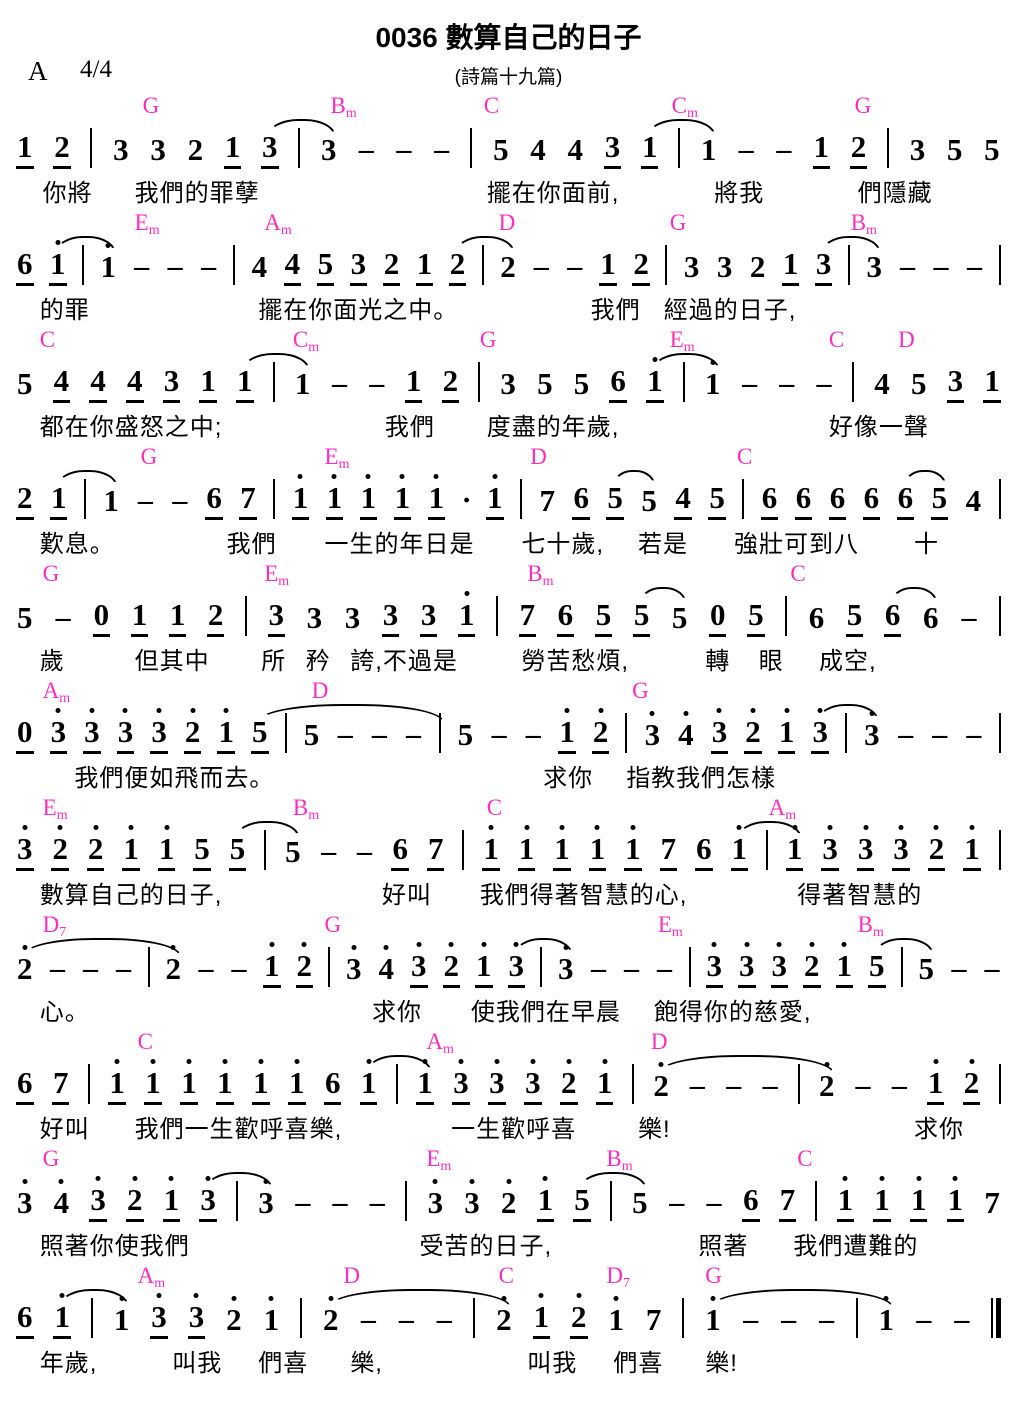 The width and height of the screenshot is (1017, 1412). What do you see at coordinates (732, 1012) in the screenshot?
I see `lyric-segment: 飽得你的慈愛,` at bounding box center [732, 1012].